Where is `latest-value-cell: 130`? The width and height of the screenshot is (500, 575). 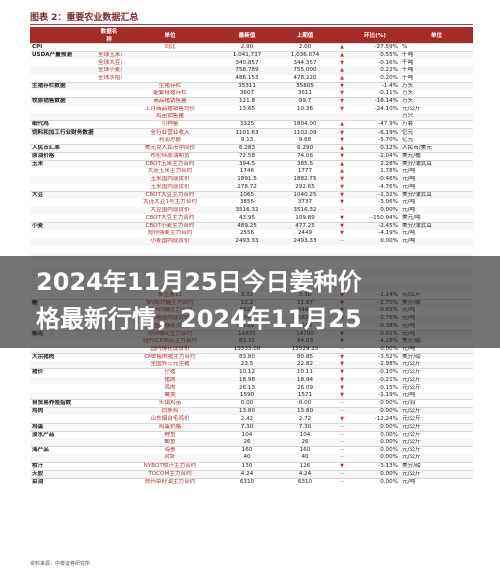
latest-value-cell: 130 is located at coordinates (247, 465).